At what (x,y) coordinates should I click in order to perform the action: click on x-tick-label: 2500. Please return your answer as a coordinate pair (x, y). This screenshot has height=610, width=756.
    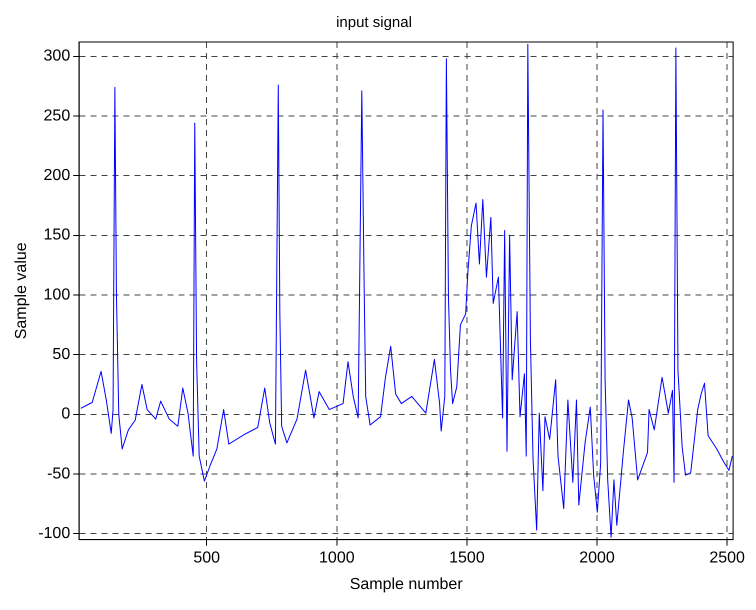
    Looking at the image, I should click on (727, 558).